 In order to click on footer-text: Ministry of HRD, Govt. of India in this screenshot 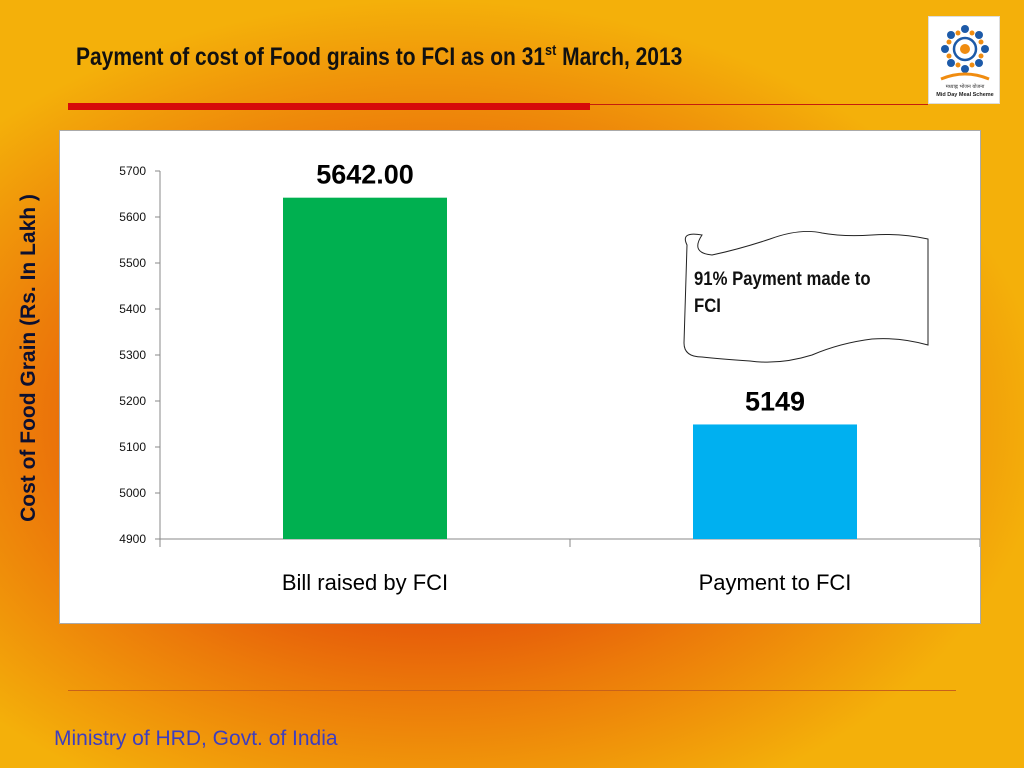, I will do `click(196, 738)`.